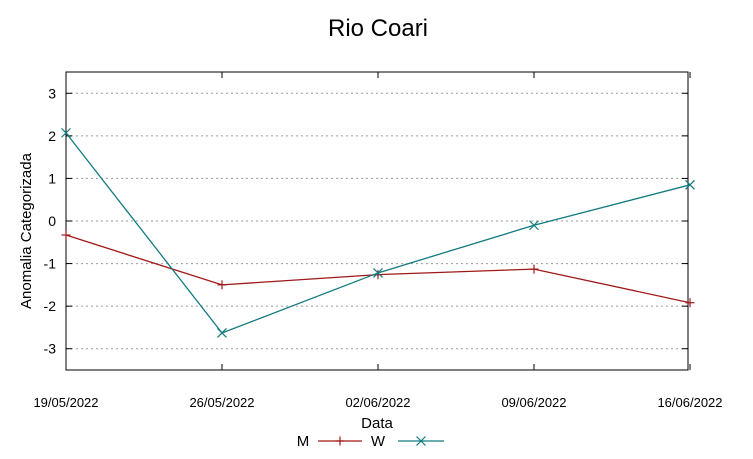 This screenshot has width=753, height=459. What do you see at coordinates (52, 136) in the screenshot?
I see `y-tick-label: 2` at bounding box center [52, 136].